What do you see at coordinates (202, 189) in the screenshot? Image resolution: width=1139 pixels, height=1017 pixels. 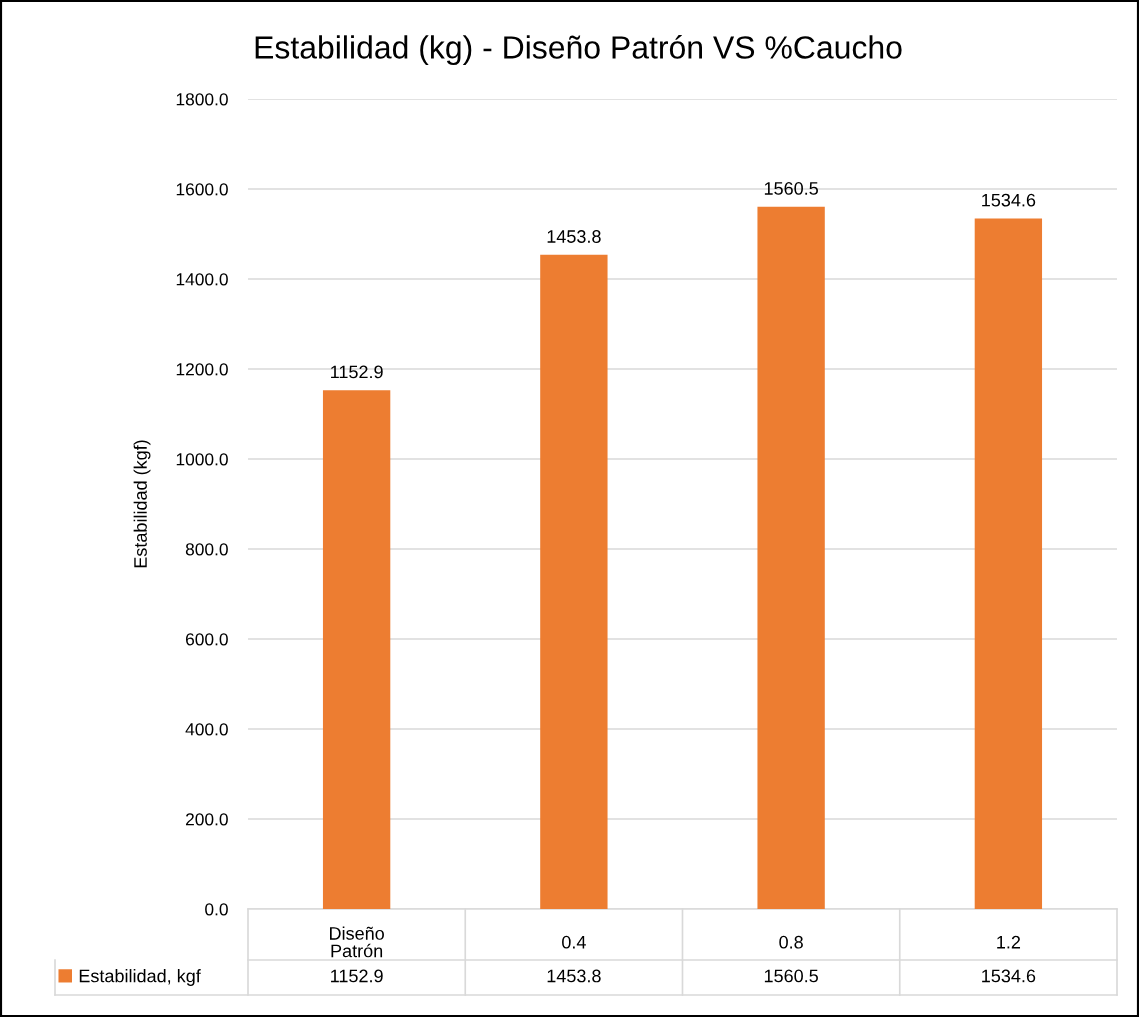 I see `y-tick-label: 1600.0` at bounding box center [202, 189].